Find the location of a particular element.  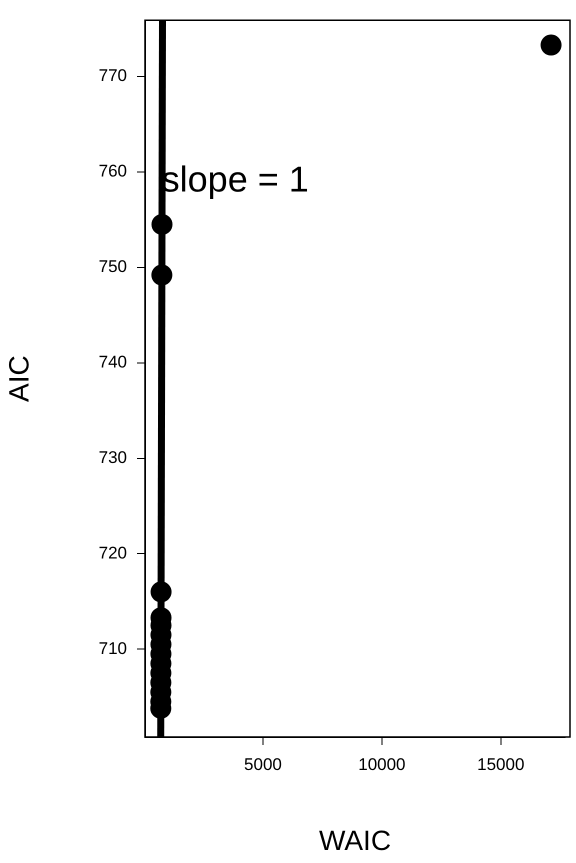

point is located at coordinates (551, 45).